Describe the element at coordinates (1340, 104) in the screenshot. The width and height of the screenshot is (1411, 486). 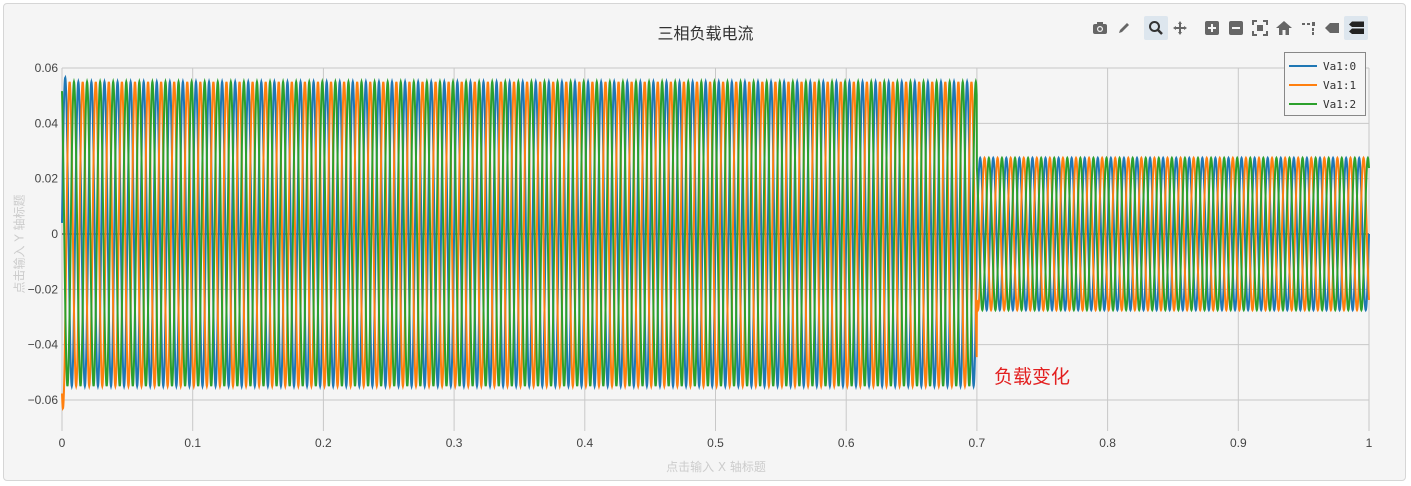
I see `legend-label: Va1:2` at that location.